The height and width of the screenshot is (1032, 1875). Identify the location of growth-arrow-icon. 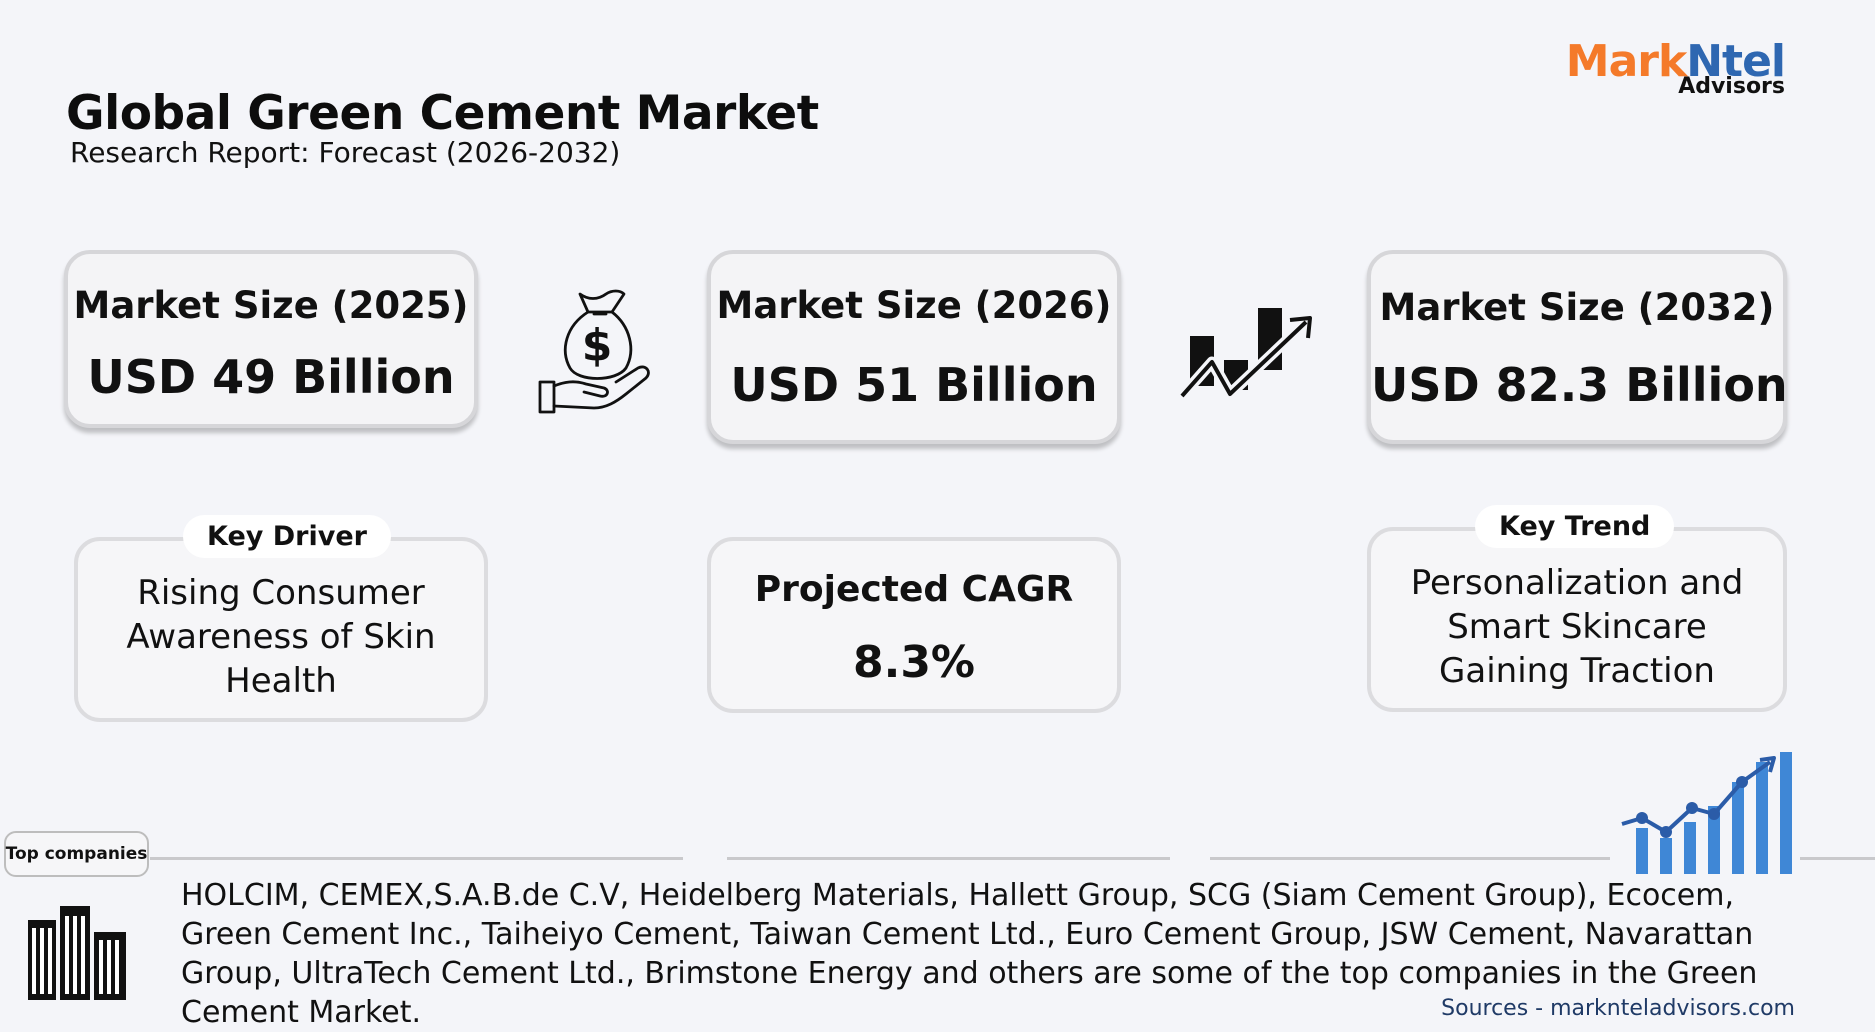
(1245, 354).